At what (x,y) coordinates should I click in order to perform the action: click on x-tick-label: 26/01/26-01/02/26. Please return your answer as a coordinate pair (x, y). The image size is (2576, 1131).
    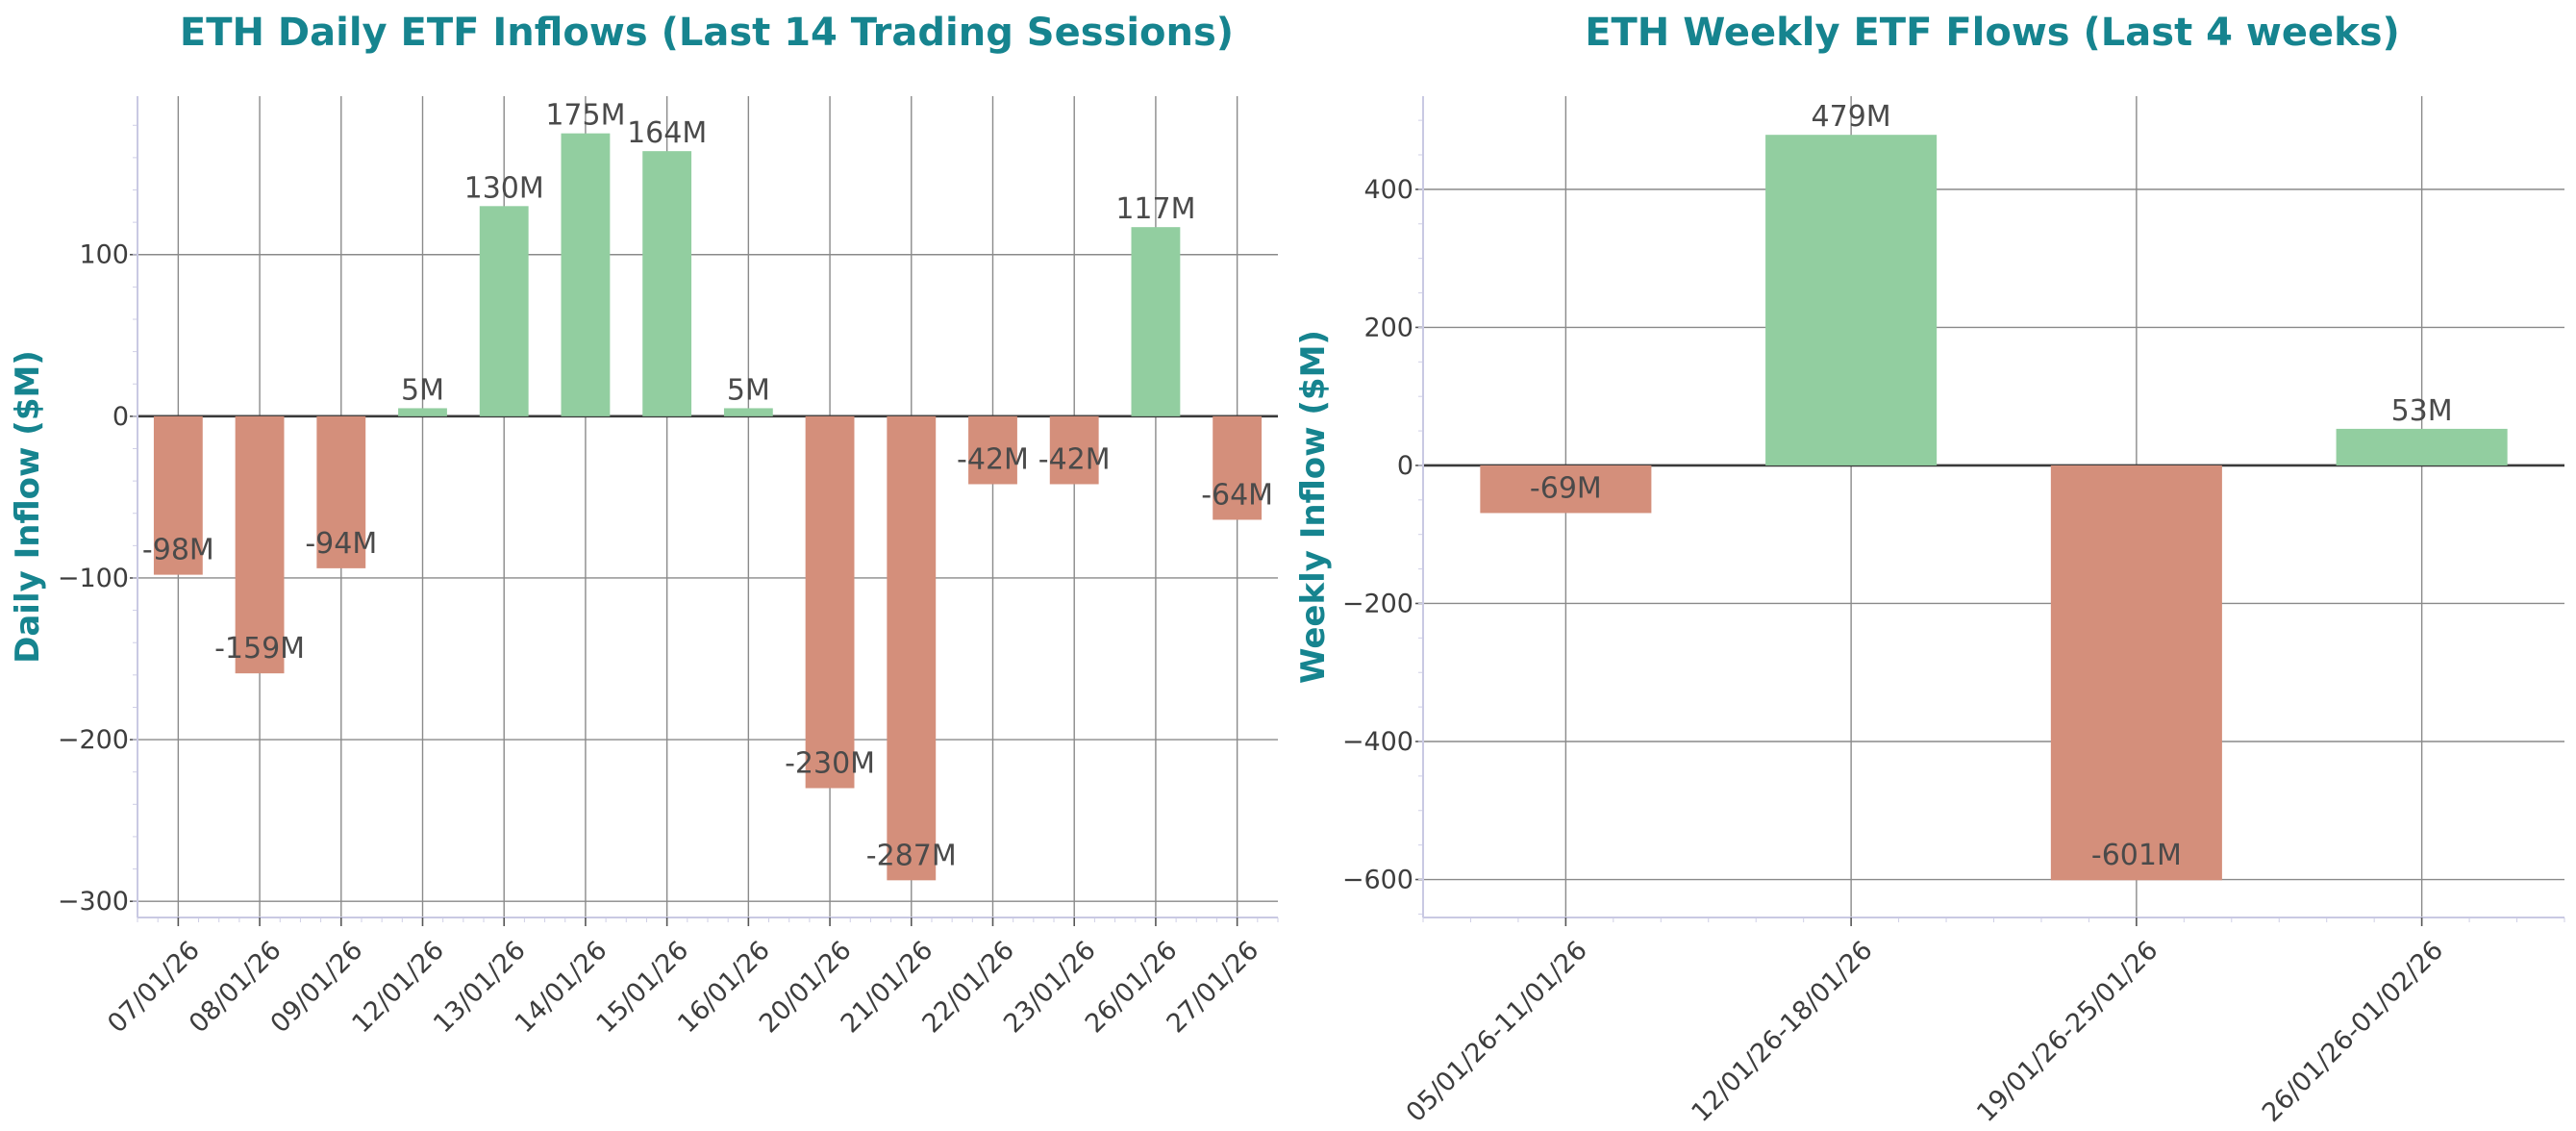
    Looking at the image, I should click on (2353, 1032).